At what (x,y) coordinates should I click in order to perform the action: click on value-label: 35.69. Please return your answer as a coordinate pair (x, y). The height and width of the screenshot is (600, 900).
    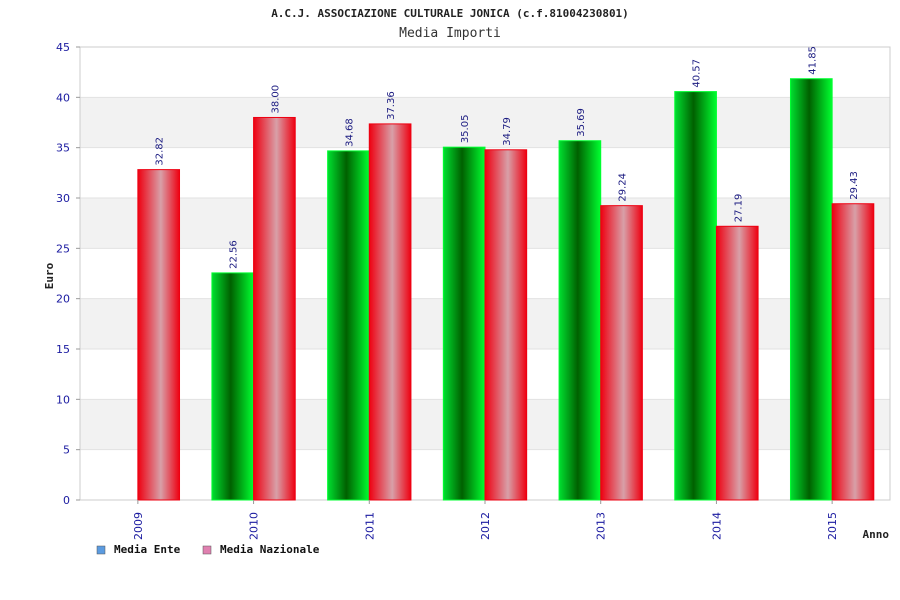
    Looking at the image, I should click on (581, 122).